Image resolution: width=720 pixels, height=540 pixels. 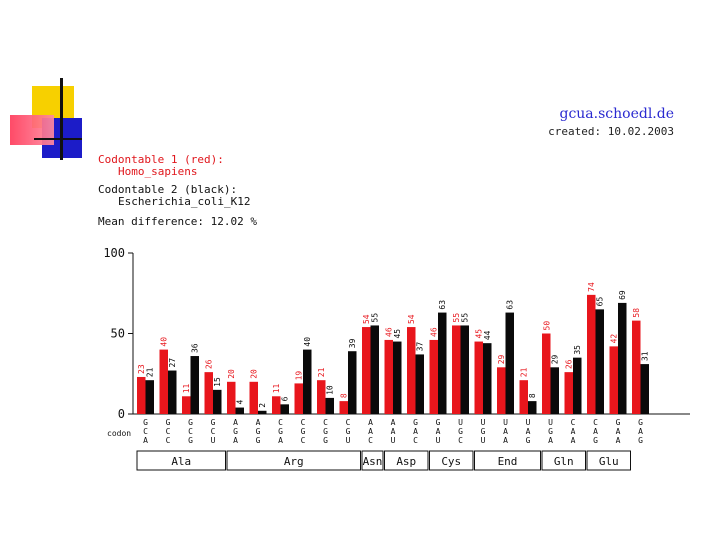 What do you see at coordinates (141, 369) in the screenshot?
I see `data-label-series-1: 23` at bounding box center [141, 369].